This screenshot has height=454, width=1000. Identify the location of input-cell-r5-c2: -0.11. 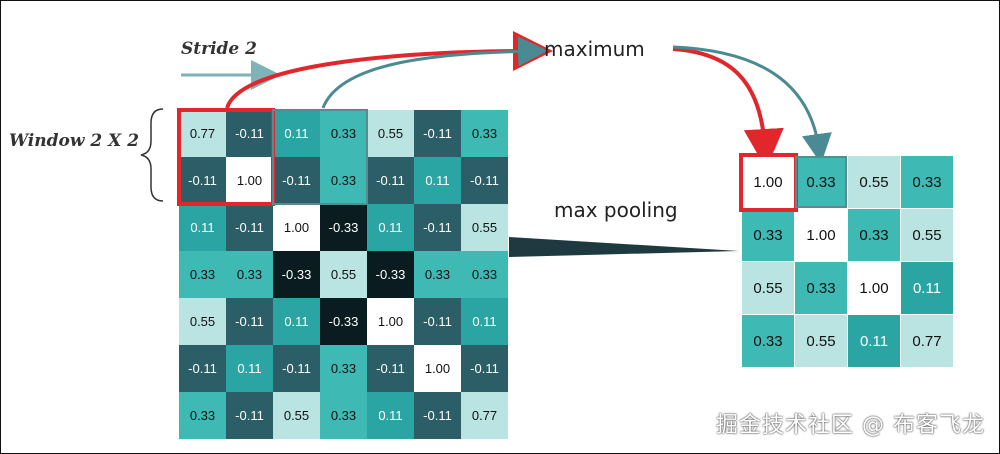
(296, 368).